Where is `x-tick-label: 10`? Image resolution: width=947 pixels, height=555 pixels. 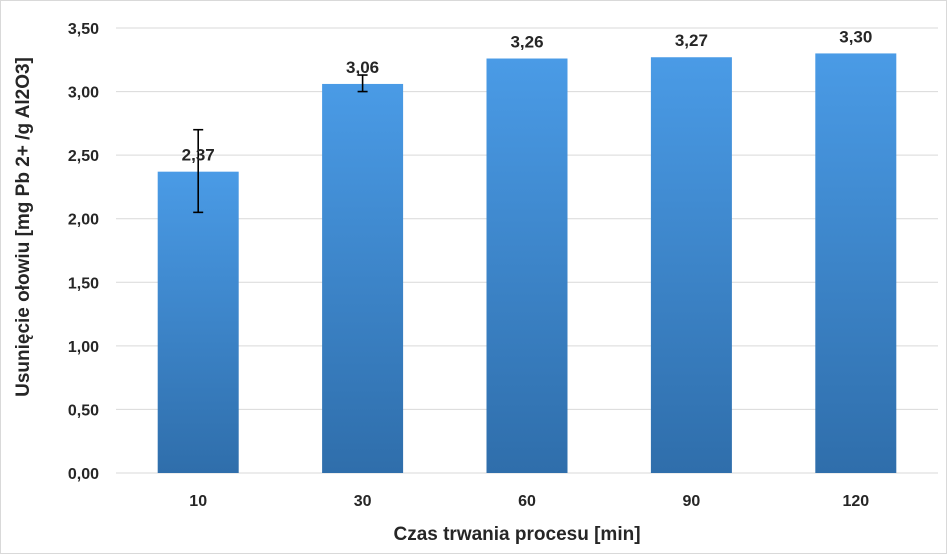 x-tick-label: 10 is located at coordinates (198, 501).